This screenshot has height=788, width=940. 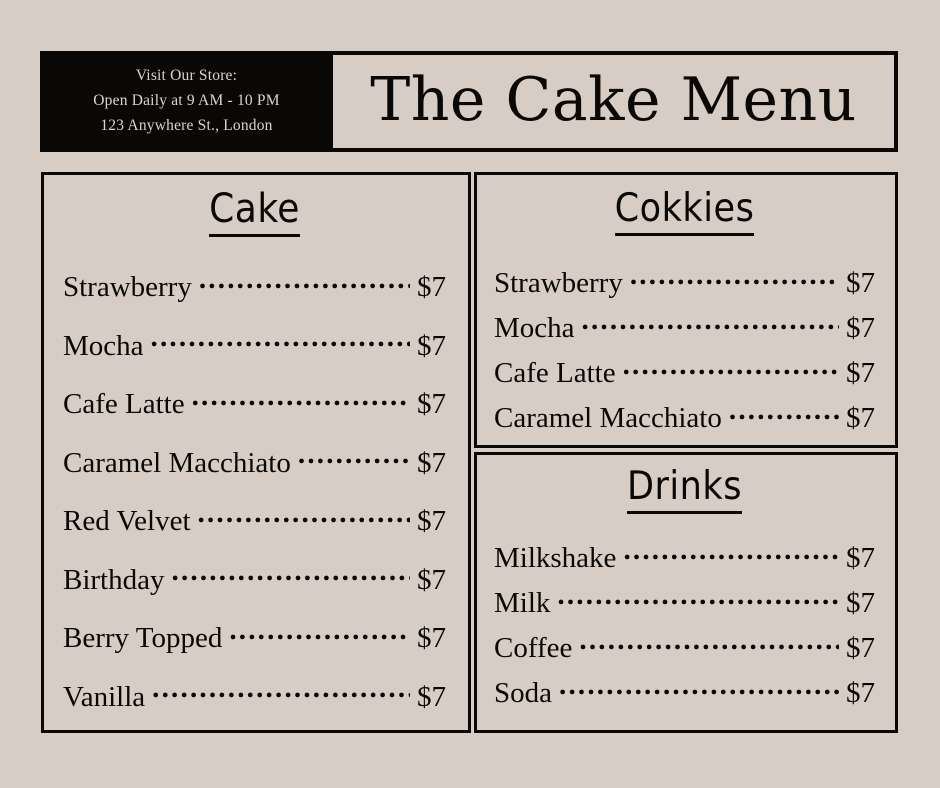 I want to click on menu-item: Soda $7, so click(x=684, y=693).